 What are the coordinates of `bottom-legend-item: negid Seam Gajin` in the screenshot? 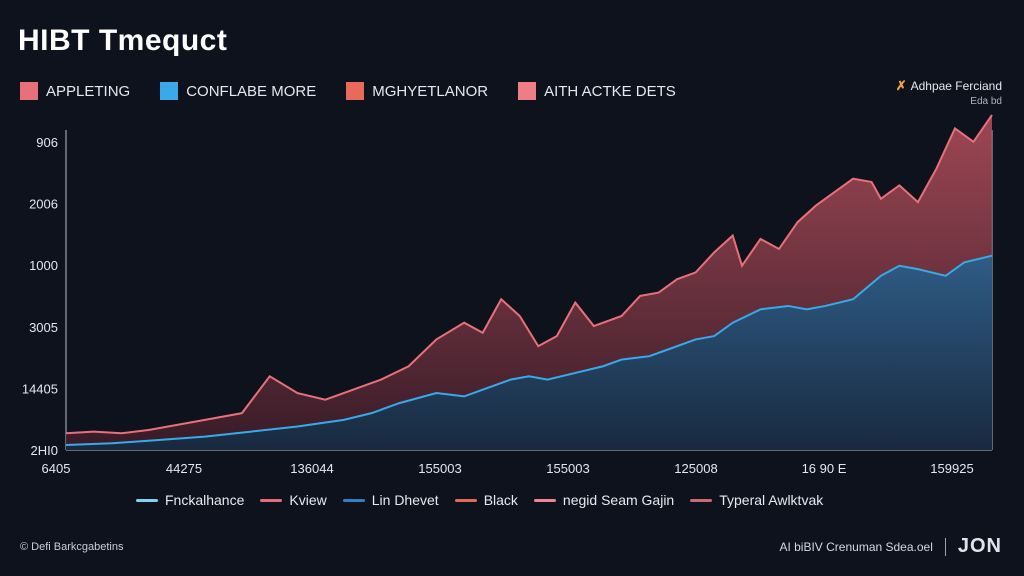 It's located at (604, 500).